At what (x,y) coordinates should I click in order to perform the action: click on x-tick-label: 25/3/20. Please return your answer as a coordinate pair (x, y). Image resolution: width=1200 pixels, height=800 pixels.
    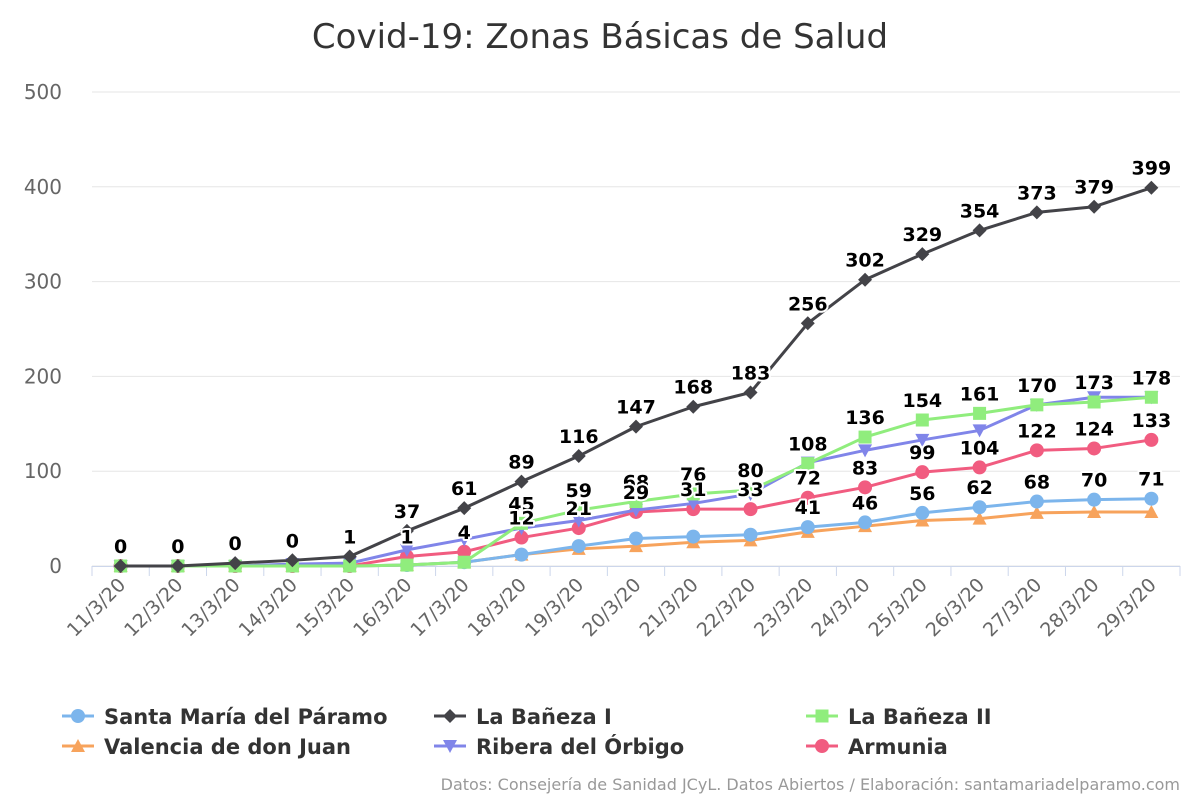
    Looking at the image, I should click on (897, 607).